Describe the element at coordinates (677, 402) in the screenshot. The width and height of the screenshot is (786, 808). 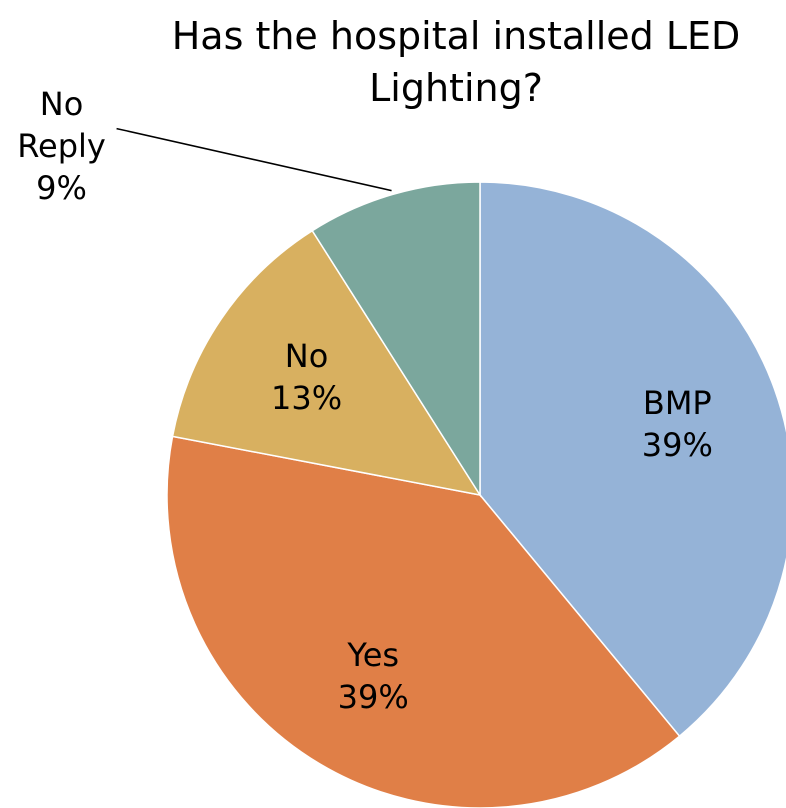
I see `slice-name: BMP` at that location.